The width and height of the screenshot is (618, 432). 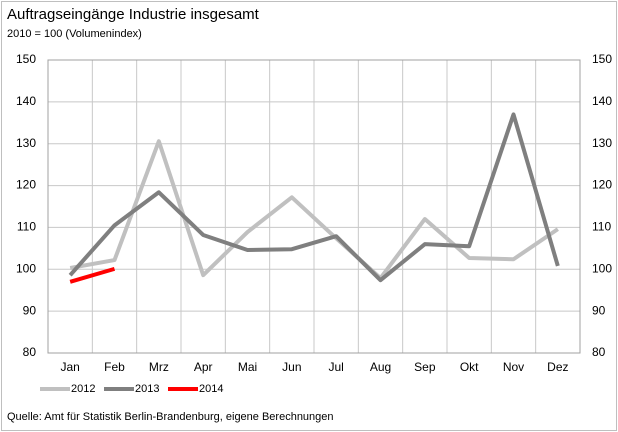 What do you see at coordinates (469, 367) in the screenshot?
I see `x-tick-label: Okt` at bounding box center [469, 367].